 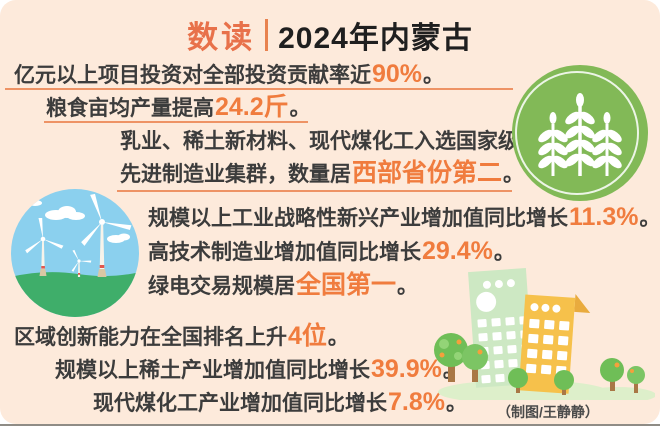 I want to click on brand-label: 数读, so click(x=221, y=37).